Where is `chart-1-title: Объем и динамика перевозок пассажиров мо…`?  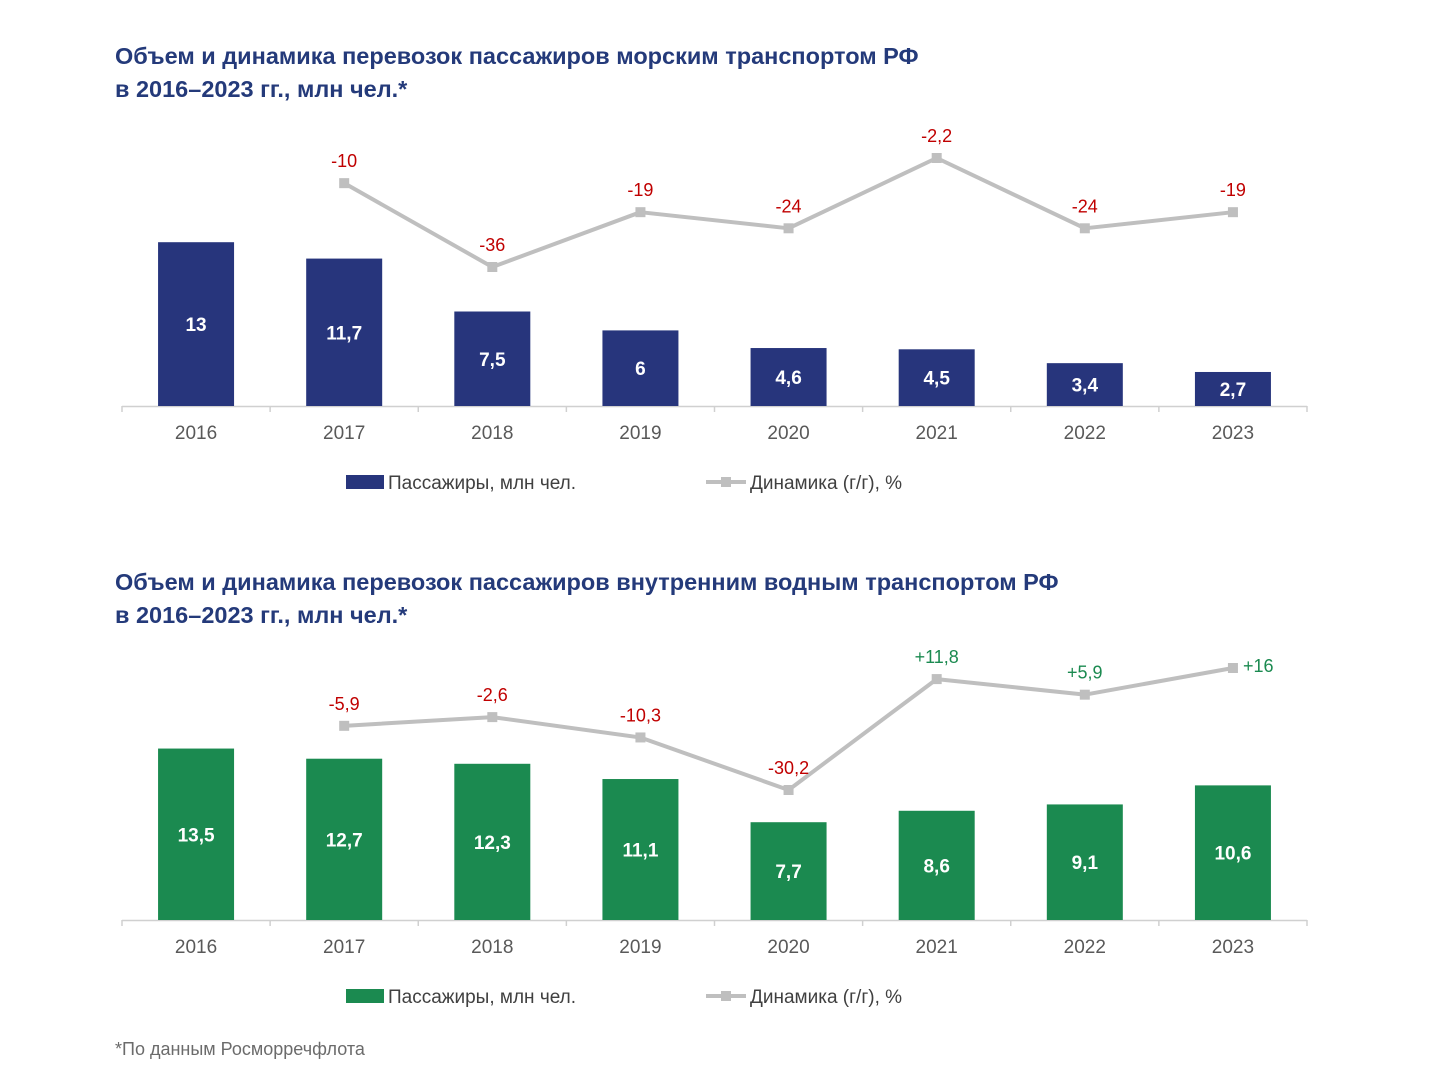 chart-1-title: Объем и динамика перевозок пассажиров мо… is located at coordinates (517, 73).